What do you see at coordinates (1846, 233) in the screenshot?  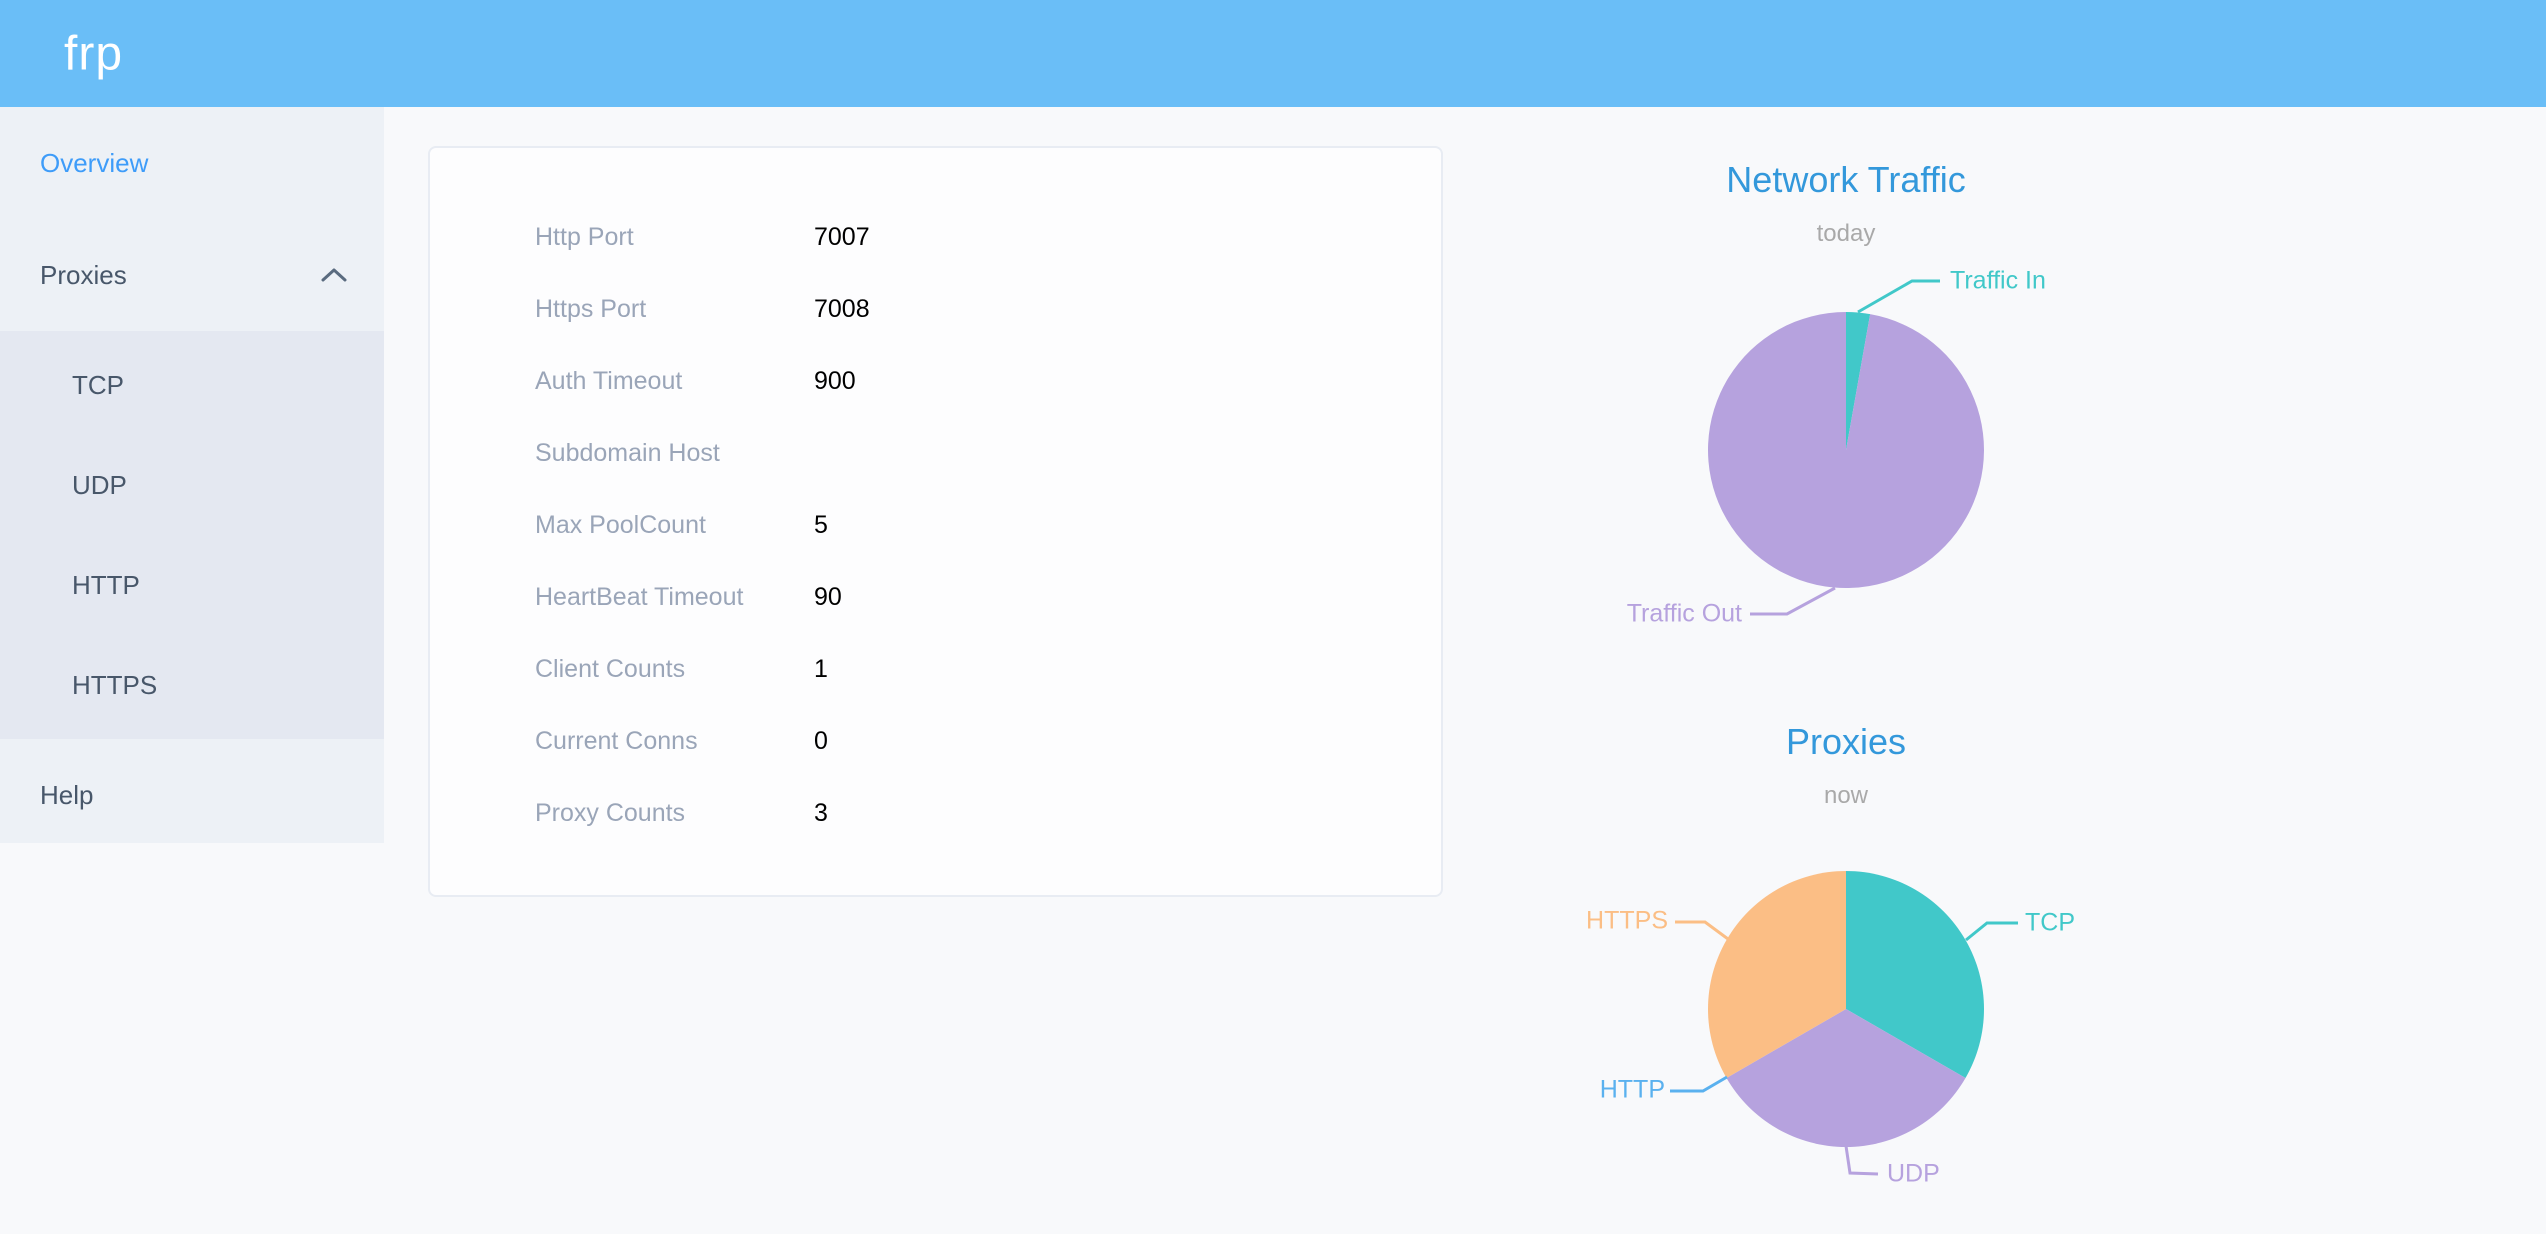 I see `network-traffic-chart-subtitle: today` at bounding box center [1846, 233].